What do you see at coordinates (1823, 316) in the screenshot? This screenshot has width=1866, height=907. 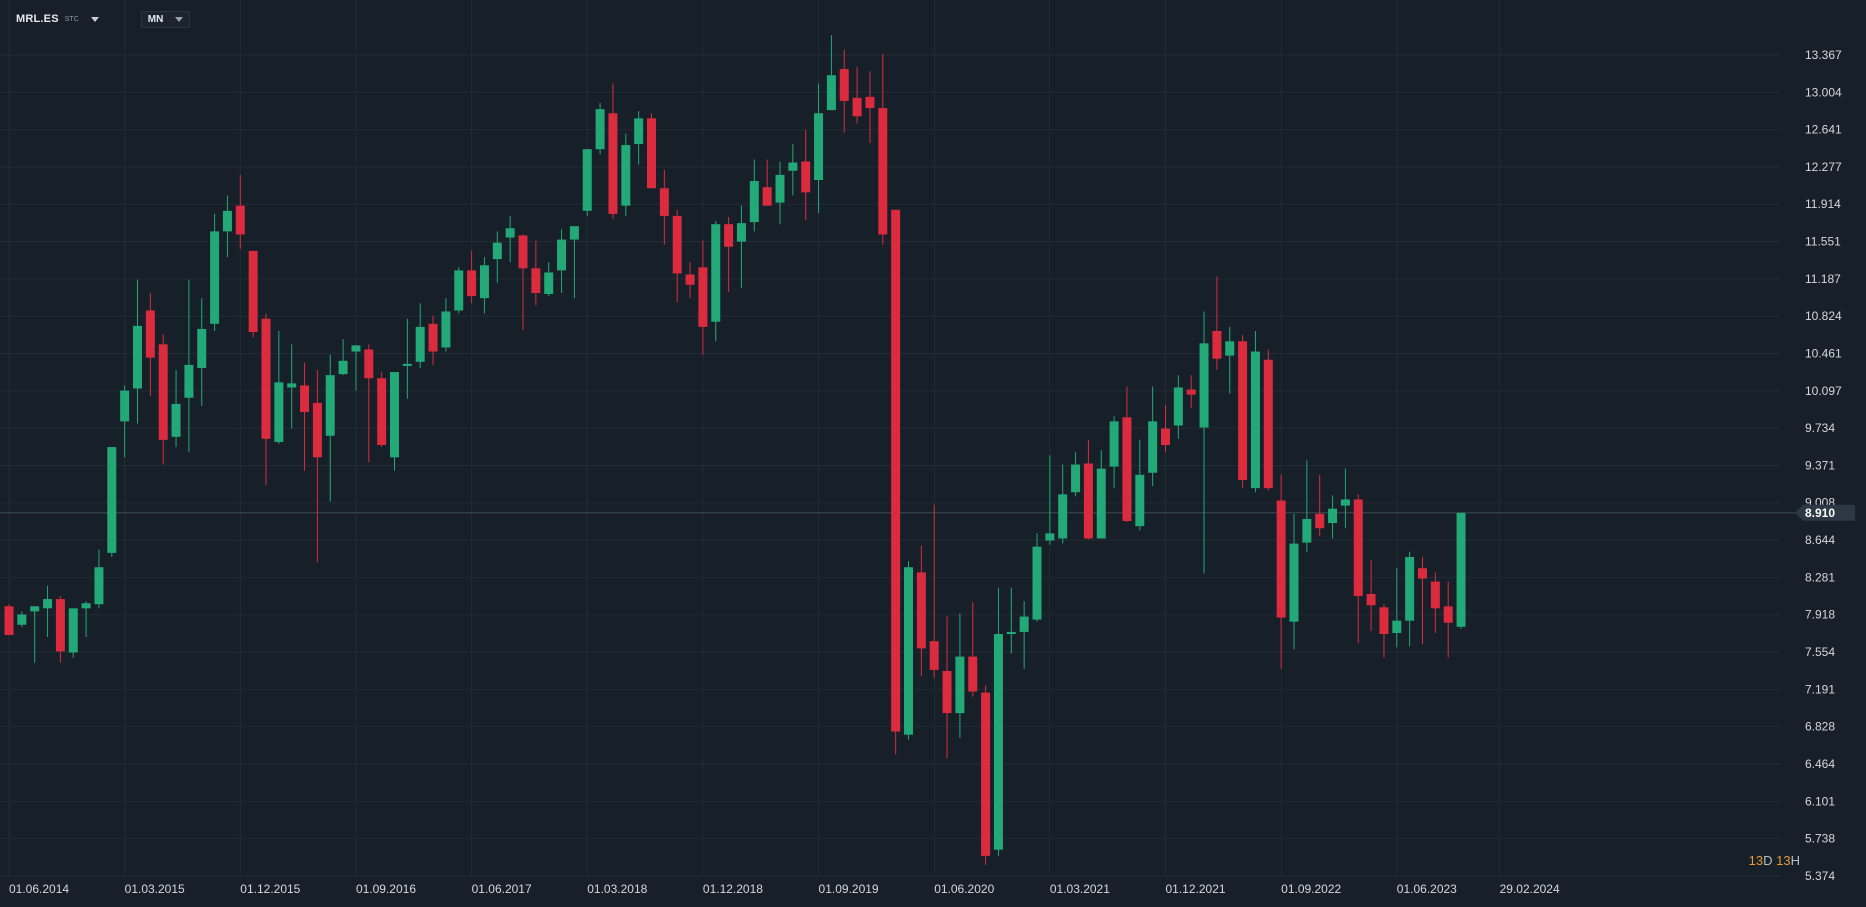 I see `y-tick-label: 10.824` at bounding box center [1823, 316].